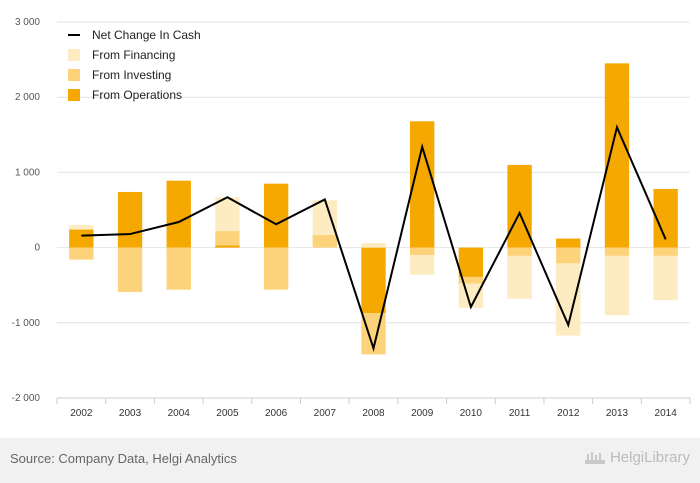  Describe the element at coordinates (649, 457) in the screenshot. I see `brand-text: HelgiLibrary` at that location.